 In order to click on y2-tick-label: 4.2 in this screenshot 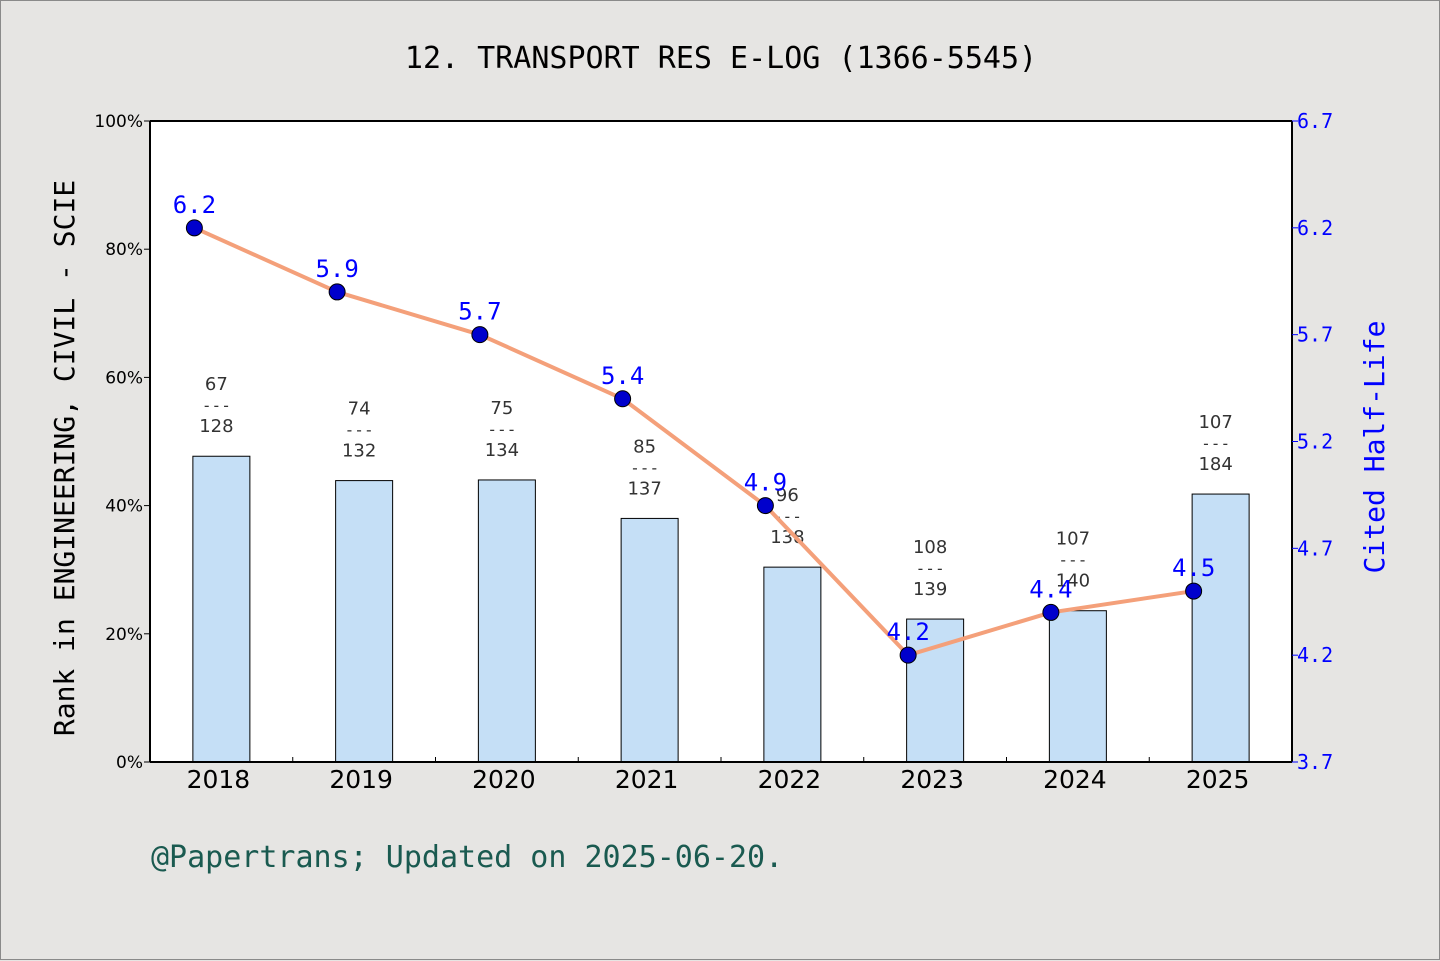, I will do `click(1315, 655)`.